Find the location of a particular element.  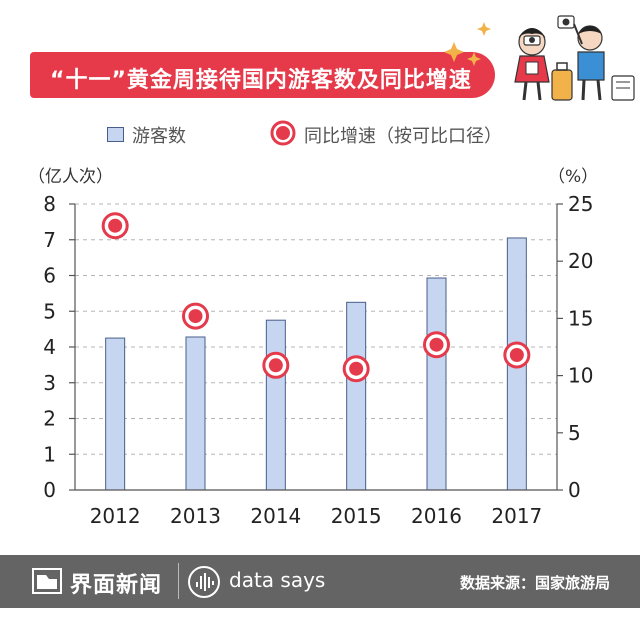

footer-divider is located at coordinates (178, 581).